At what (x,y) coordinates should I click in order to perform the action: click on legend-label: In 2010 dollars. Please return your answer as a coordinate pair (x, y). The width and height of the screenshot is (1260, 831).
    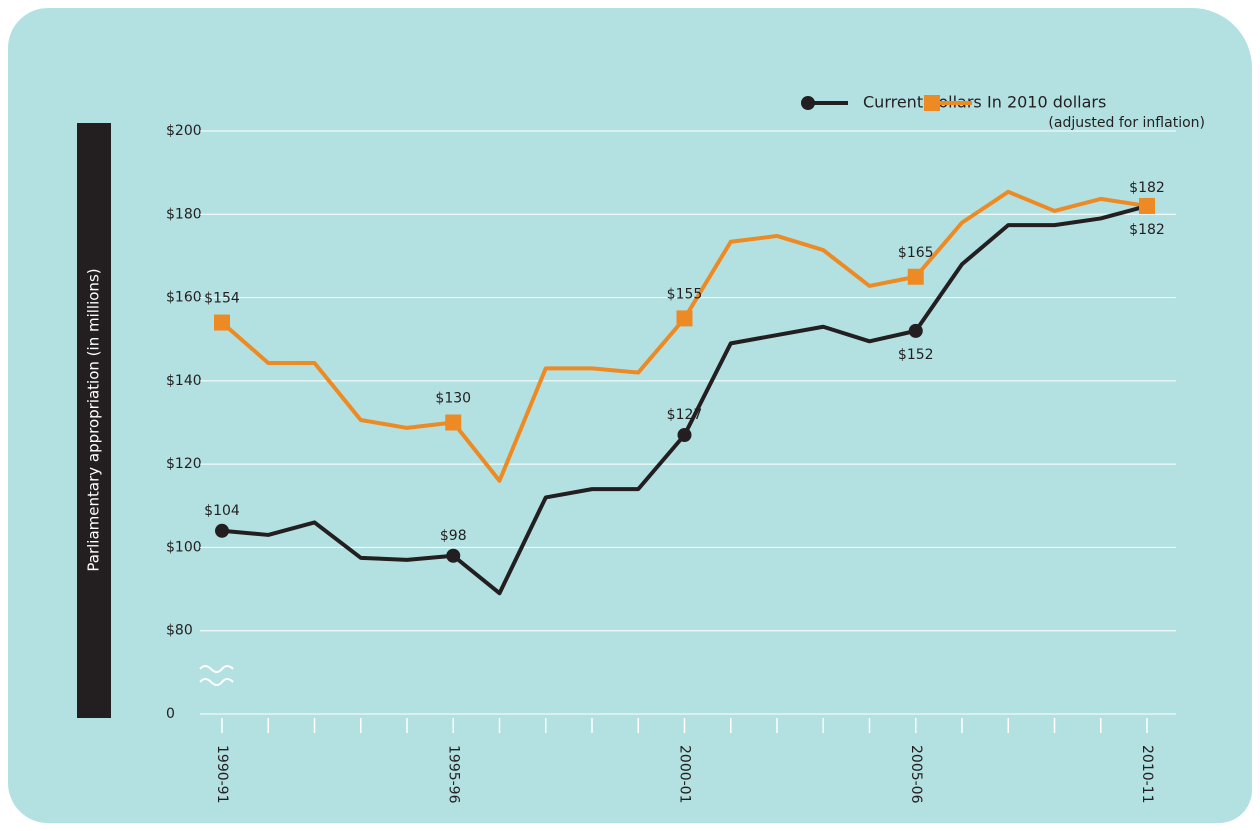
    Looking at the image, I should click on (1046, 102).